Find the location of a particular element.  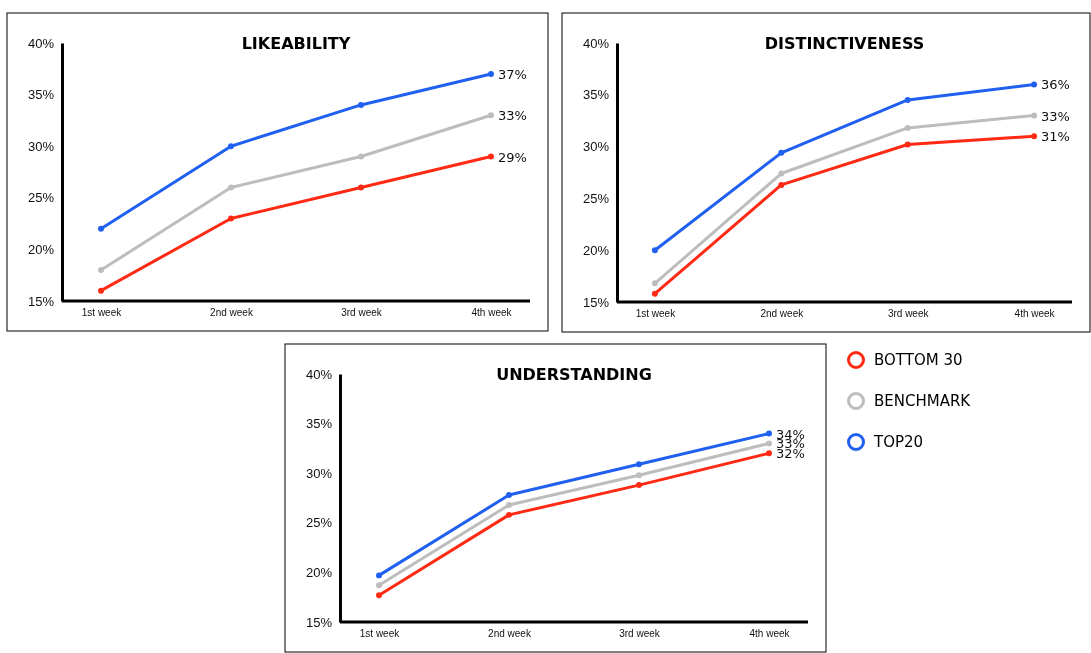

legend-label: BOTTOM 30 is located at coordinates (918, 360).